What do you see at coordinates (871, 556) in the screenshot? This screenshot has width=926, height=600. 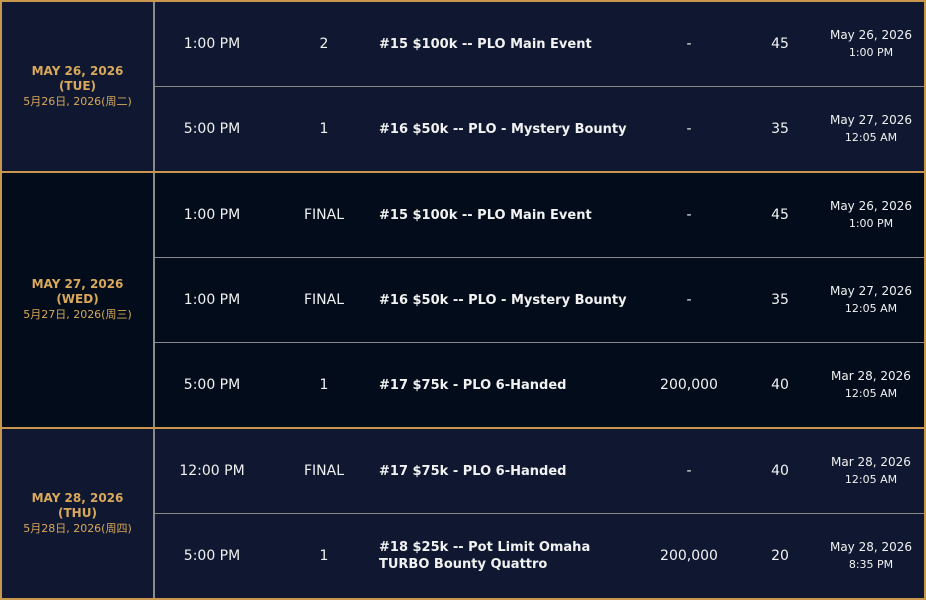 I see `late-registration: May 28, 2026 8:35 PM` at bounding box center [871, 556].